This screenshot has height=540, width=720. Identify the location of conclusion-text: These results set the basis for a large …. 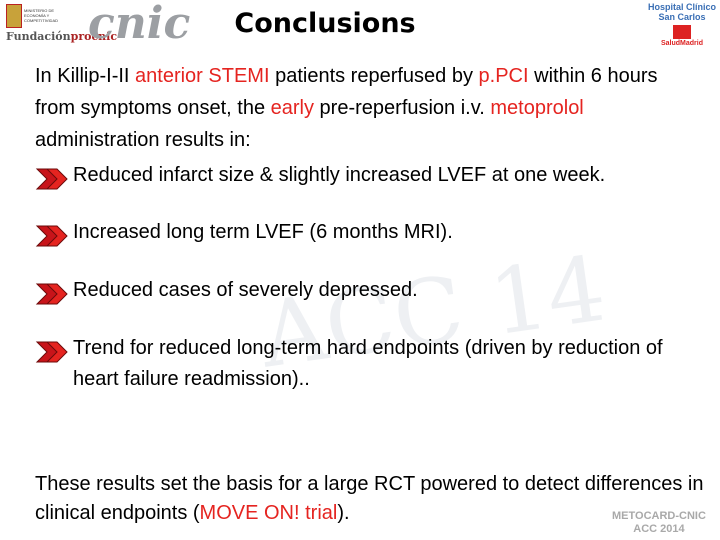
(370, 499).